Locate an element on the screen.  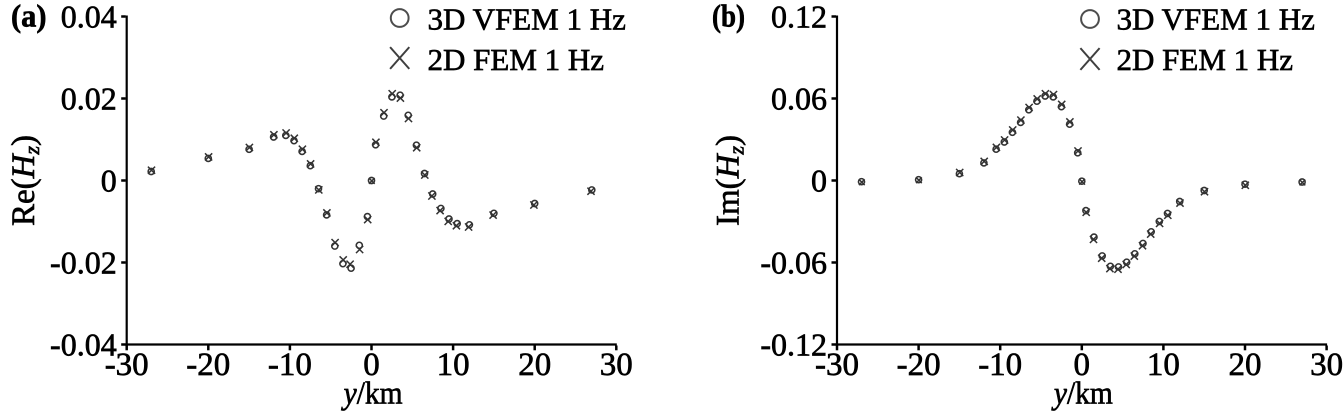
svg-text: -0.12 is located at coordinates (793, 345).